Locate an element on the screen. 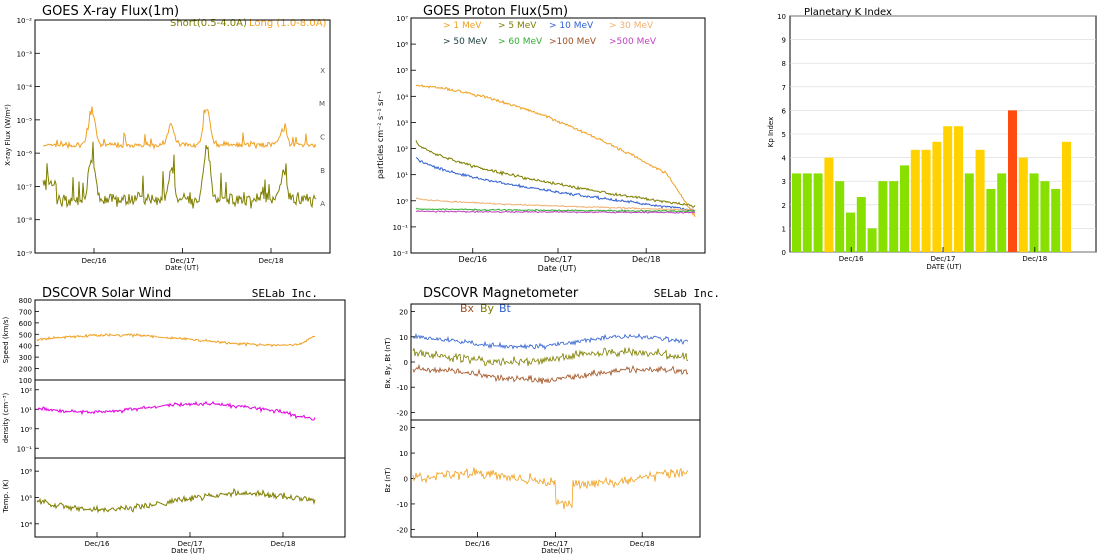 This screenshot has width=1110, height=560. proton-legend-item: >500 MeV is located at coordinates (633, 42).